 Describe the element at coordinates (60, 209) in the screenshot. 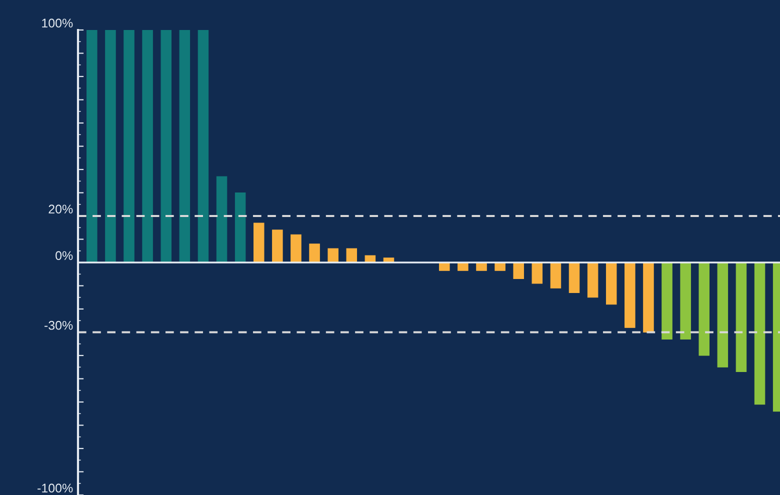

I see `y-tick-label: 20%` at that location.